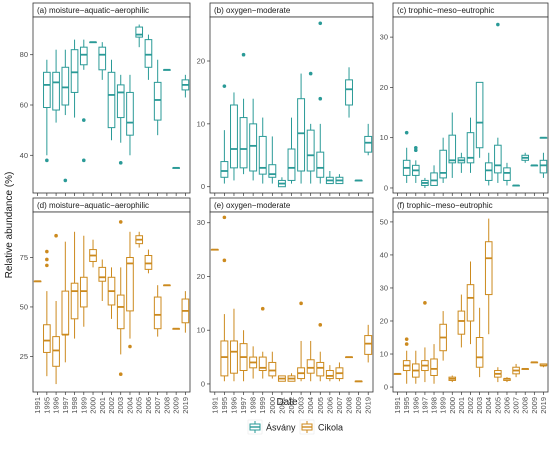 This screenshot has height=454, width=550. I want to click on legend: Ásvány Cikola, so click(295, 427).